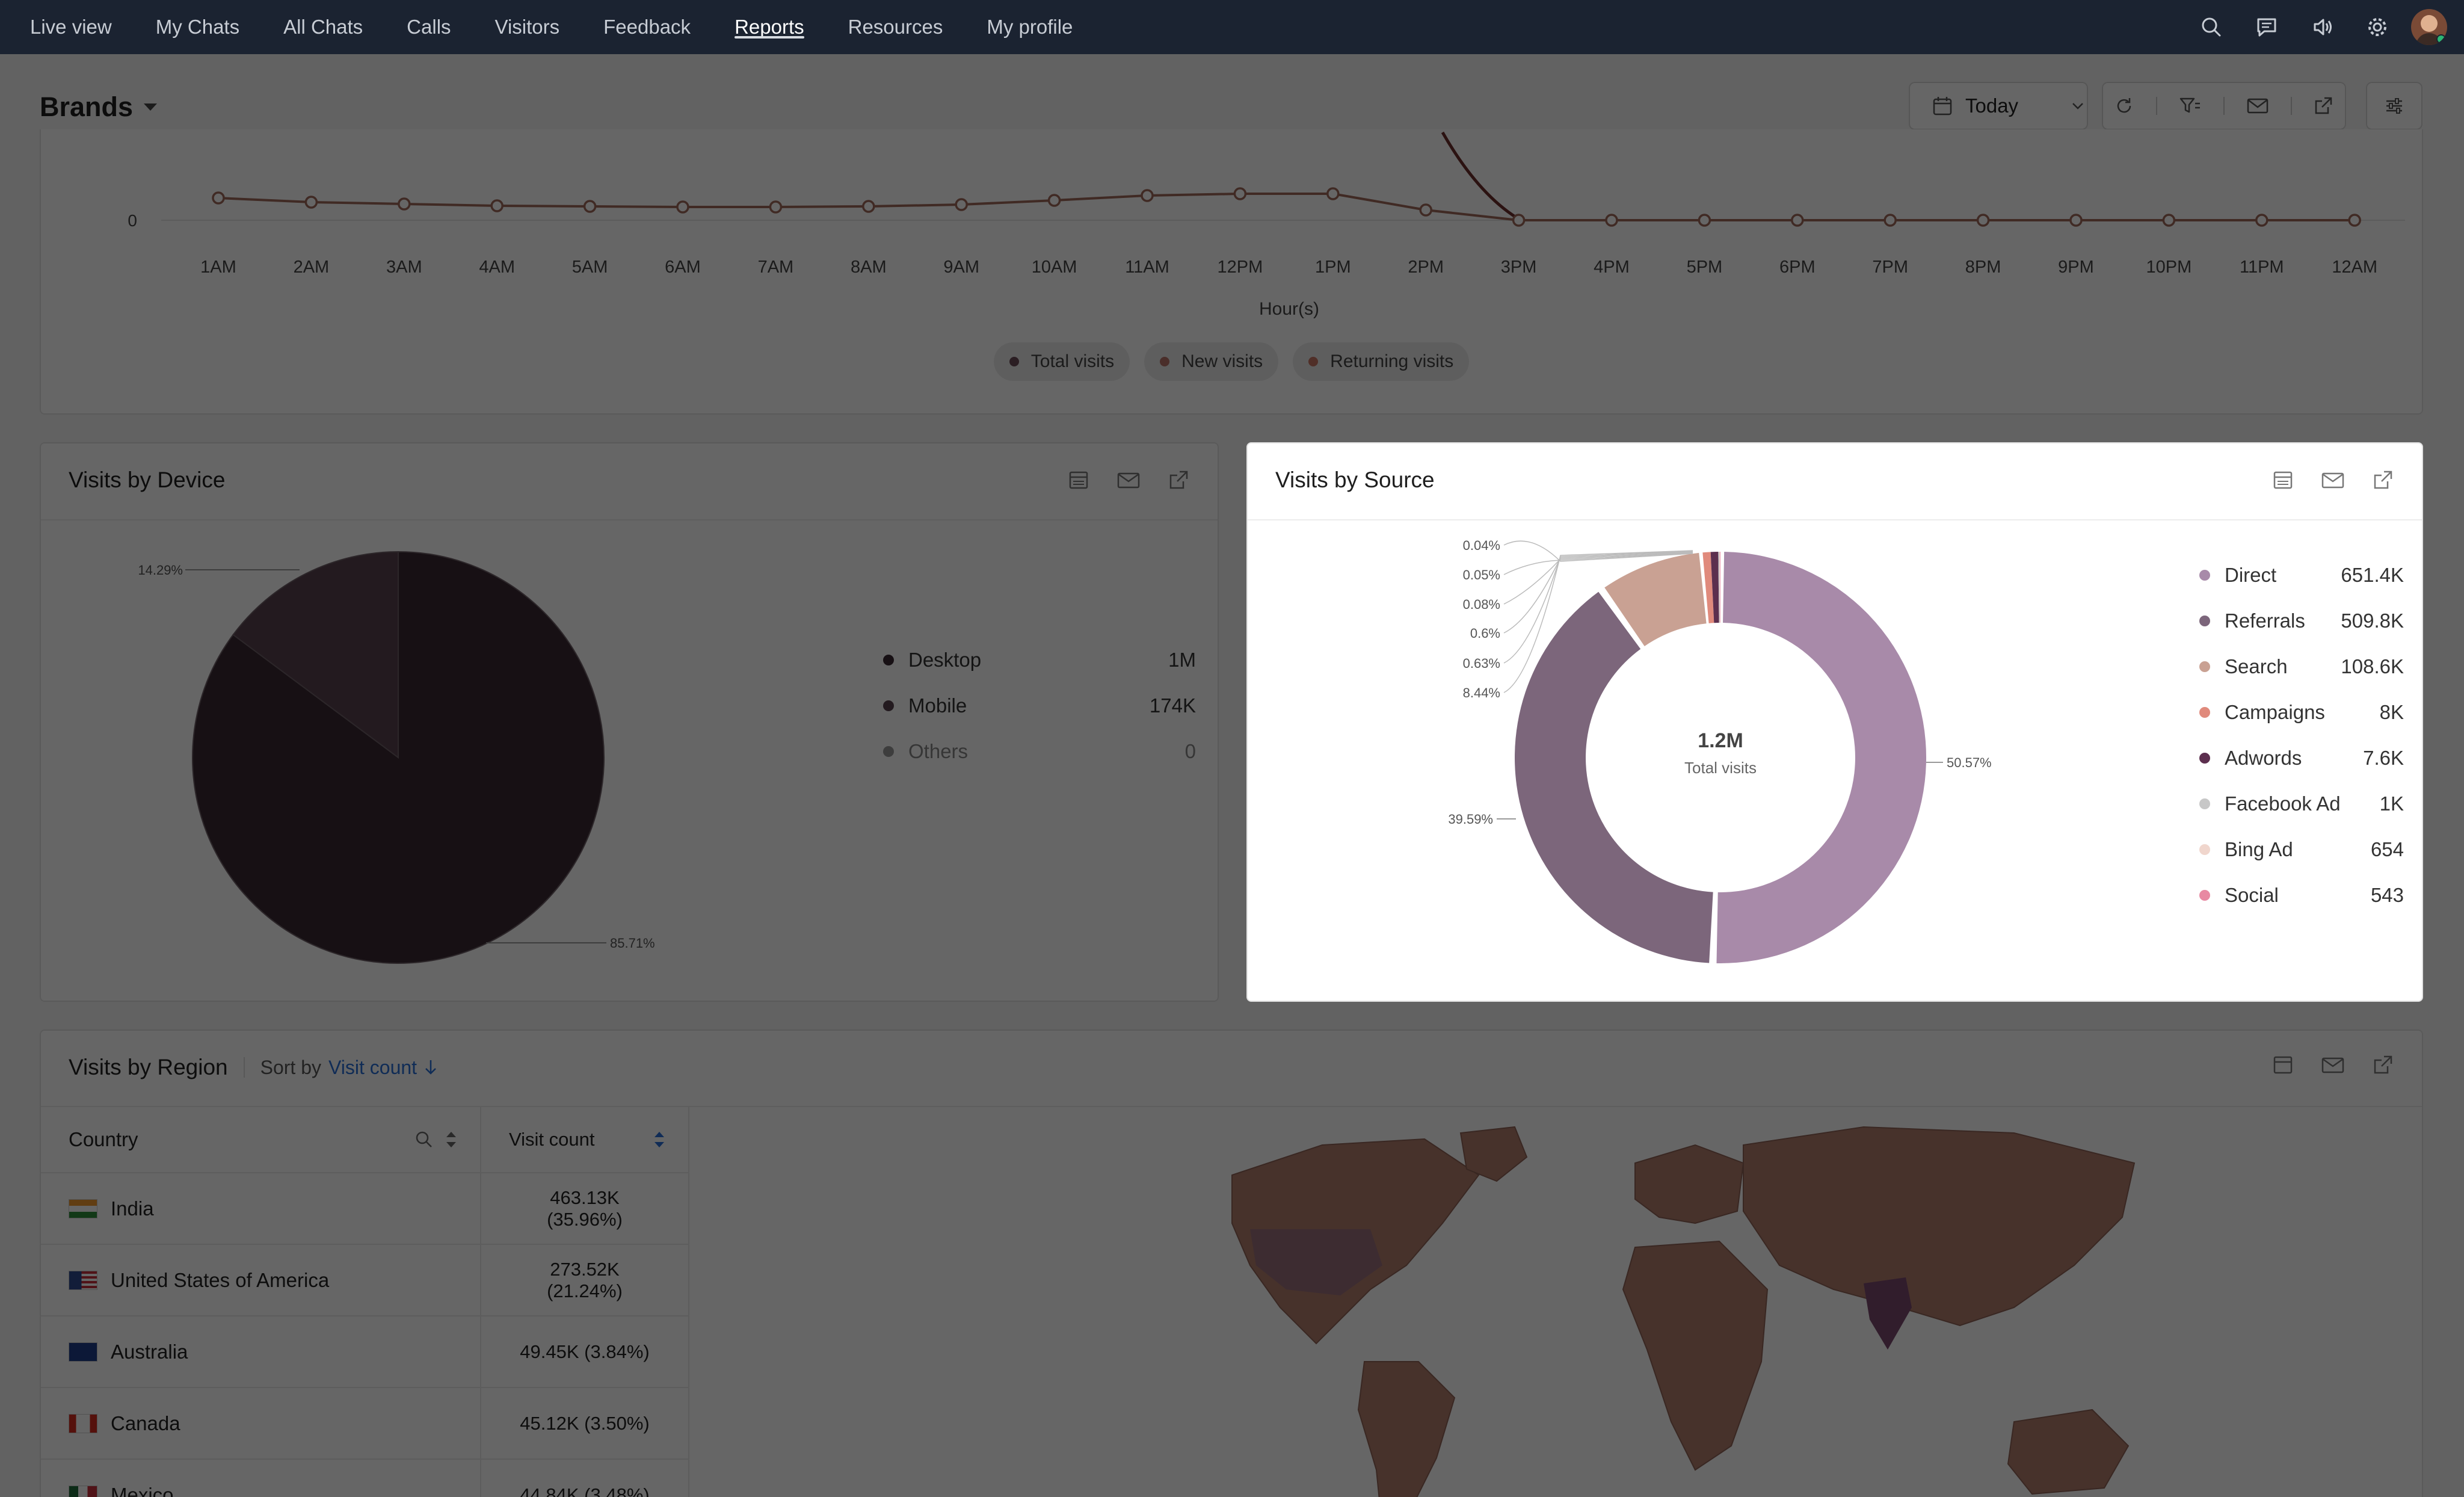 The height and width of the screenshot is (1497, 2464). Describe the element at coordinates (429, 27) in the screenshot. I see `tab-calls: Calls` at that location.